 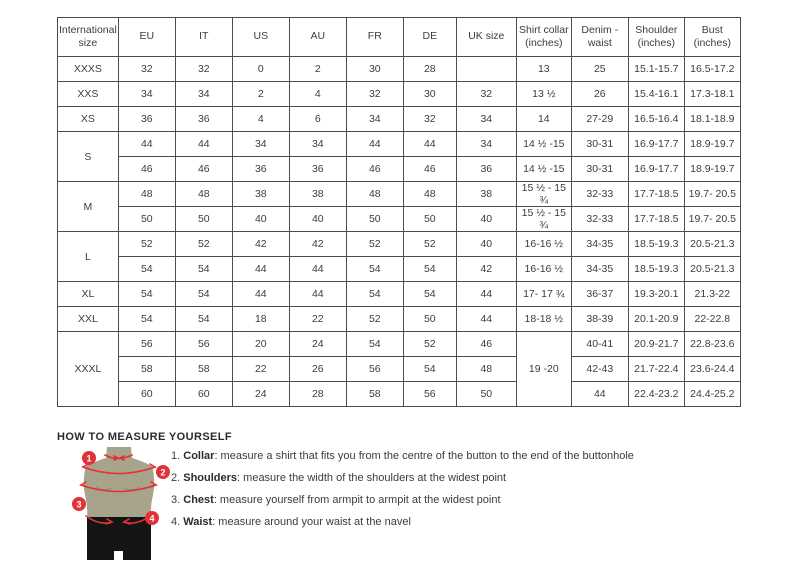 I want to click on intl-size-cell: XXXS, so click(x=88, y=69).